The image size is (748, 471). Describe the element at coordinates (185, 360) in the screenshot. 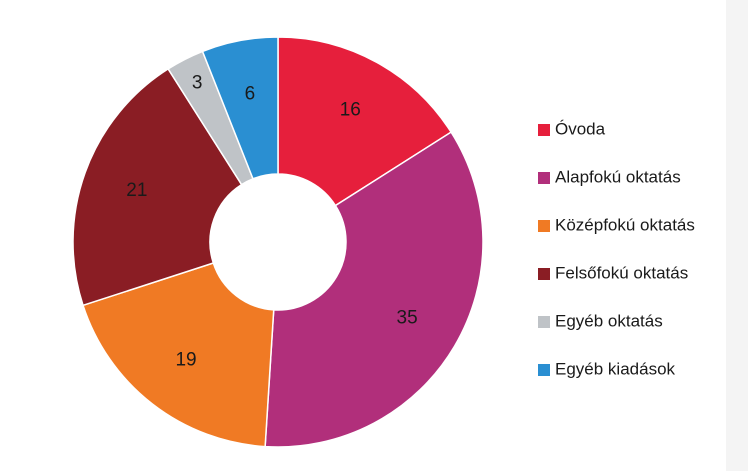

I see `data-label: 19` at that location.